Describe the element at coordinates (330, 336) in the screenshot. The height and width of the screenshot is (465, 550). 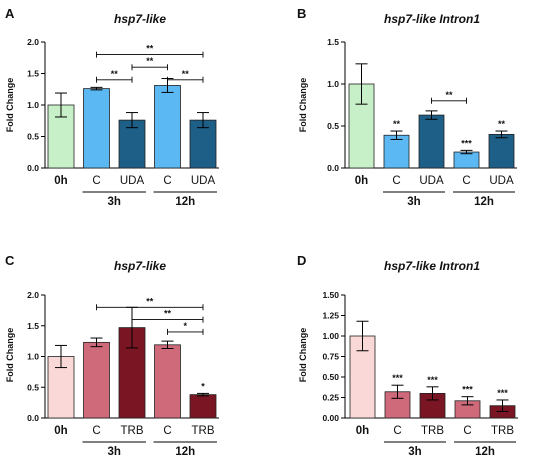
I see `y-tick-label: 1.00` at that location.